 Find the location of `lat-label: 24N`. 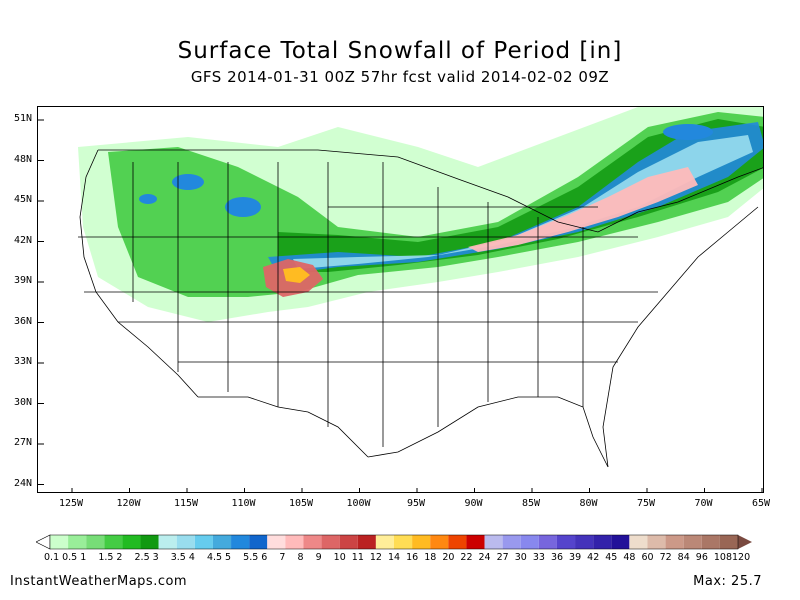

lat-label: 24N is located at coordinates (22, 483).